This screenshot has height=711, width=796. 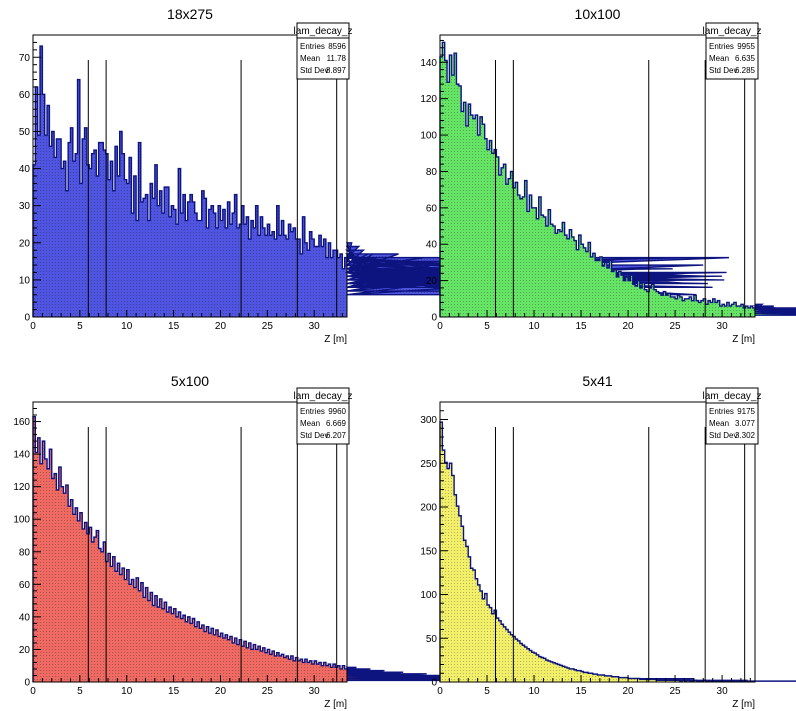 What do you see at coordinates (25, 58) in the screenshot?
I see `y-tick-label: 70` at bounding box center [25, 58].